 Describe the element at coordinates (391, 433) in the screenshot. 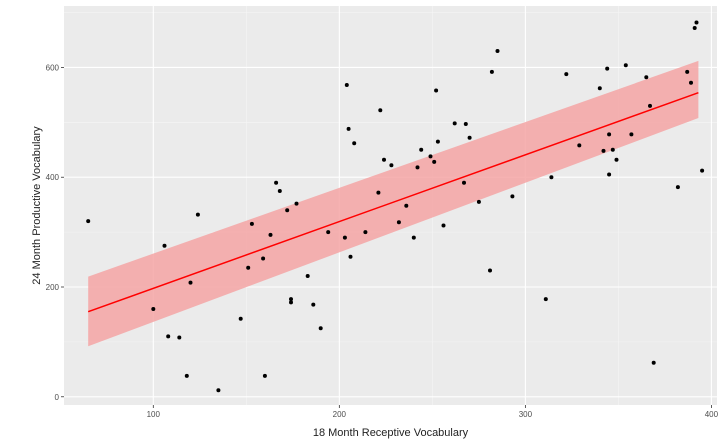

I see `x-axis-title: 18 Month Receptive Vocabulary` at that location.